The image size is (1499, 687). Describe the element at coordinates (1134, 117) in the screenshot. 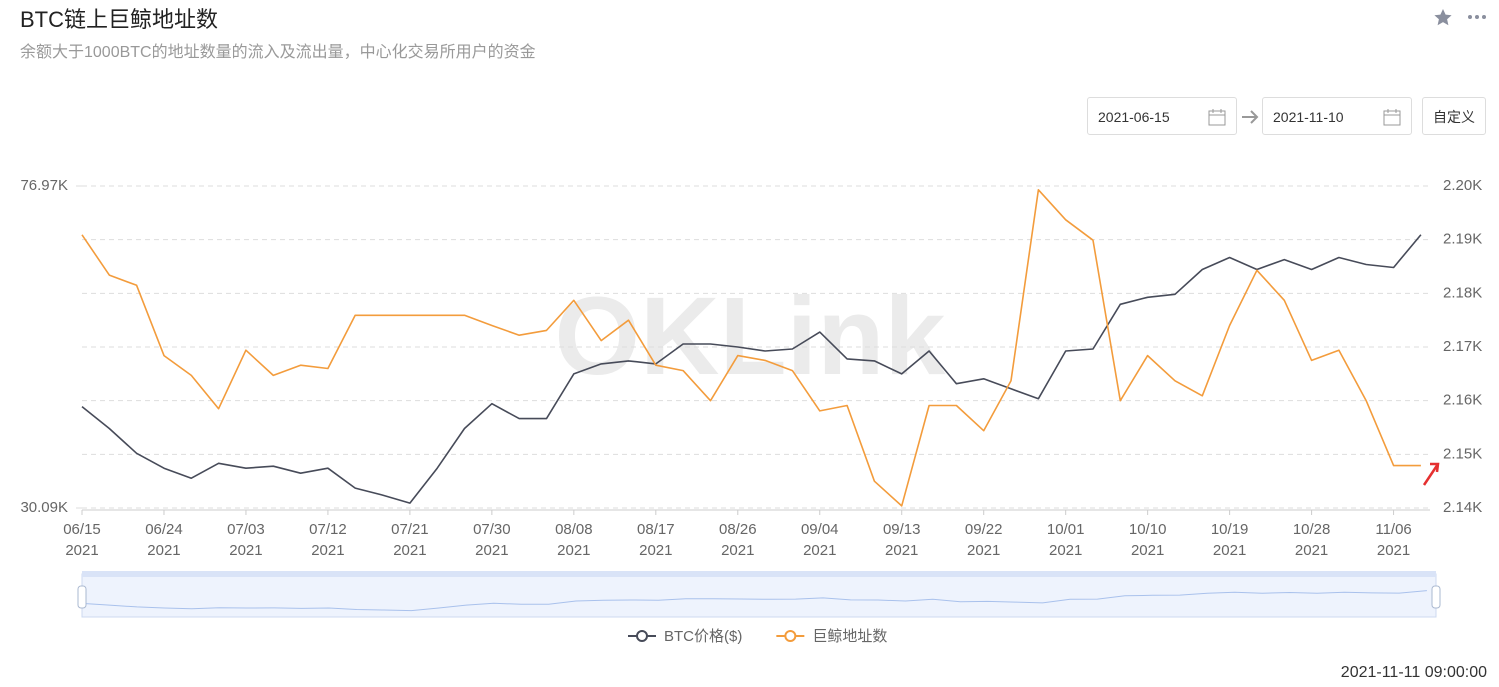

I see `start-date-text: 2021-06-15` at that location.